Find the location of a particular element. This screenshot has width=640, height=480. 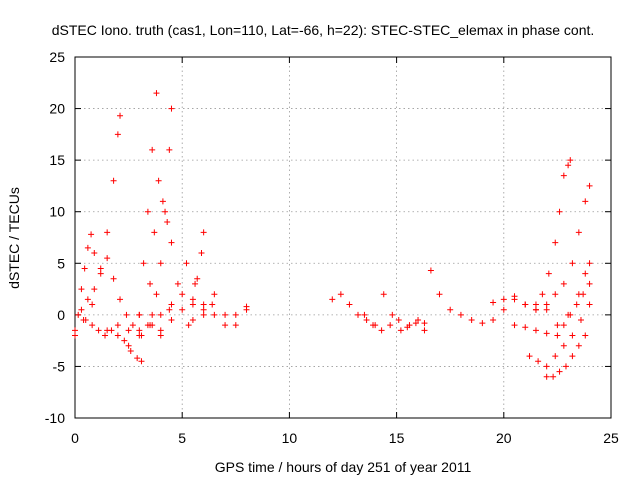

y-axis-label: dSTEC / TECUs is located at coordinates (14, 238).